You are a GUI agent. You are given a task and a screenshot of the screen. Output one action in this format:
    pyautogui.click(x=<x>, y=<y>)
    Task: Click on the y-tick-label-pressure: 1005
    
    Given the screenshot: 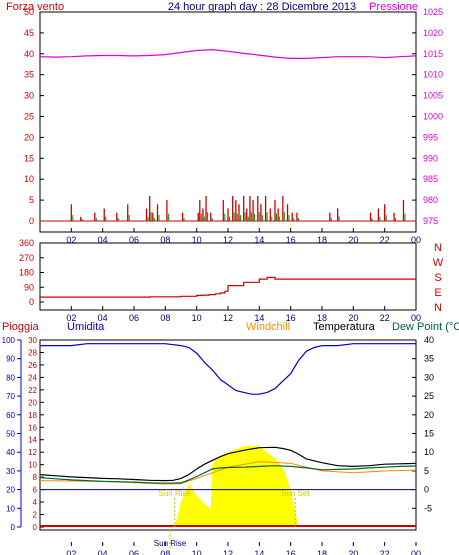 What is the action you would take?
    pyautogui.click(x=433, y=96)
    